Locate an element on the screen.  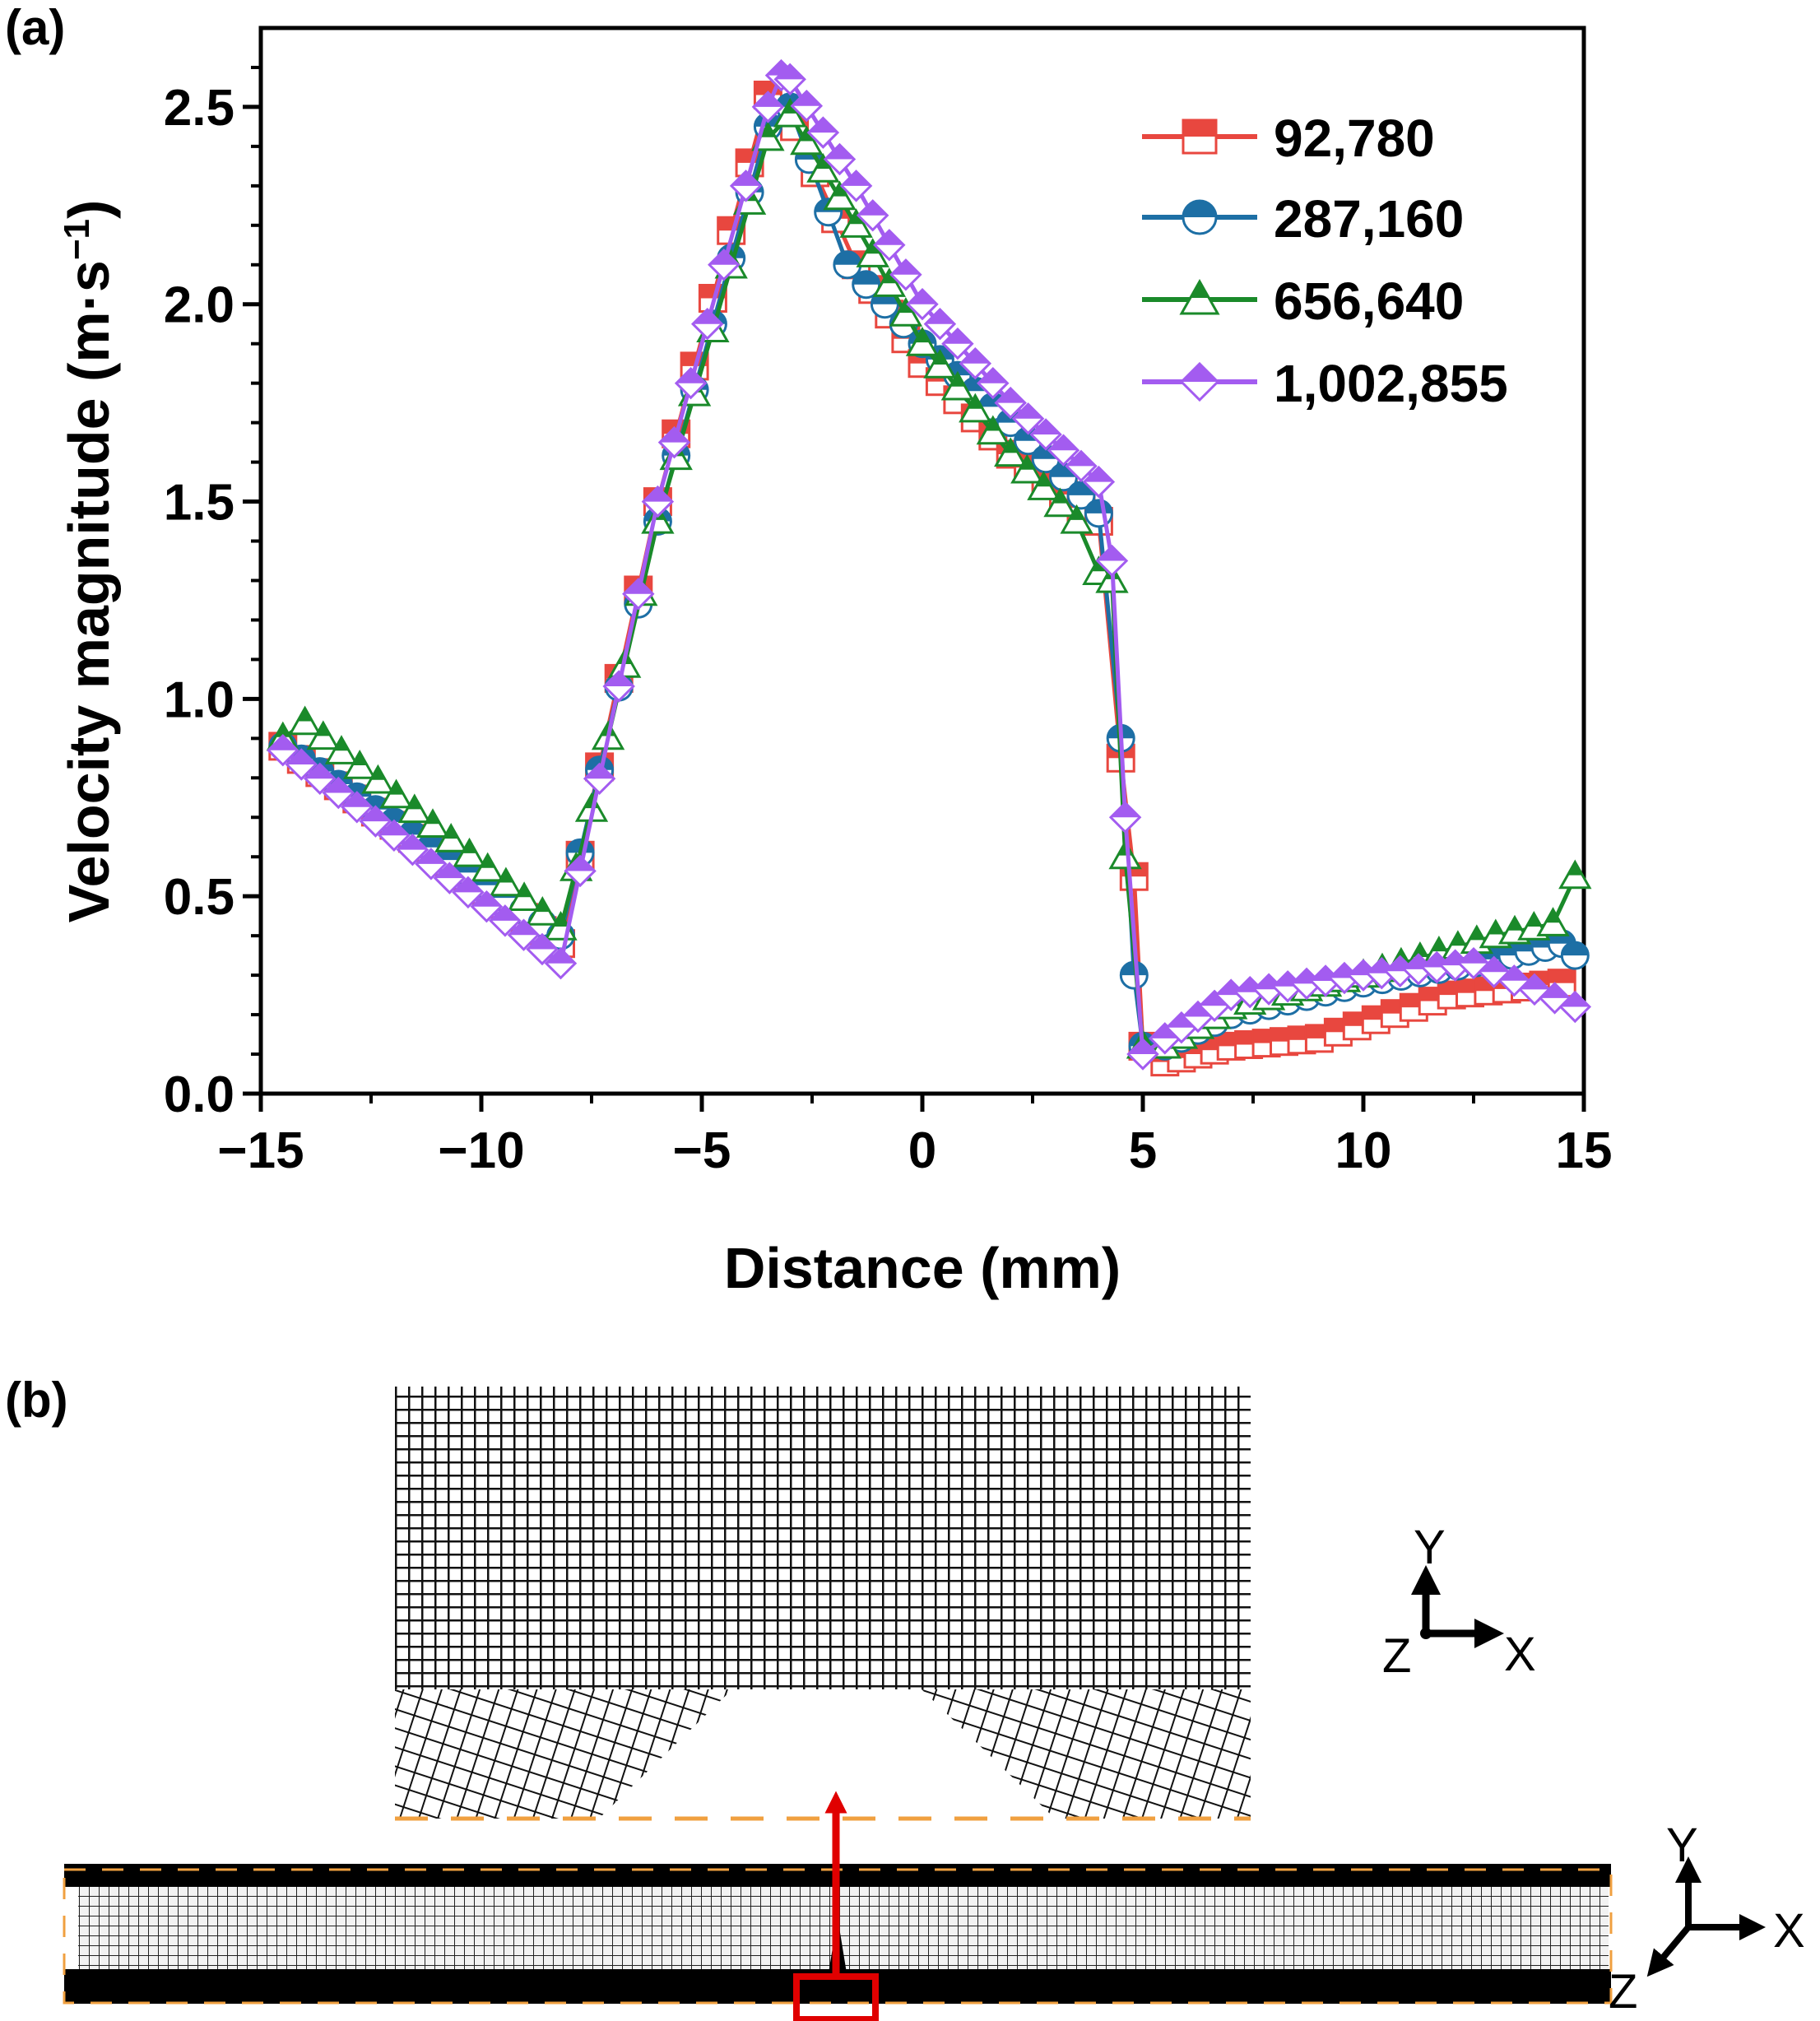
panel-a-label: (a) is located at coordinates (35, 27).